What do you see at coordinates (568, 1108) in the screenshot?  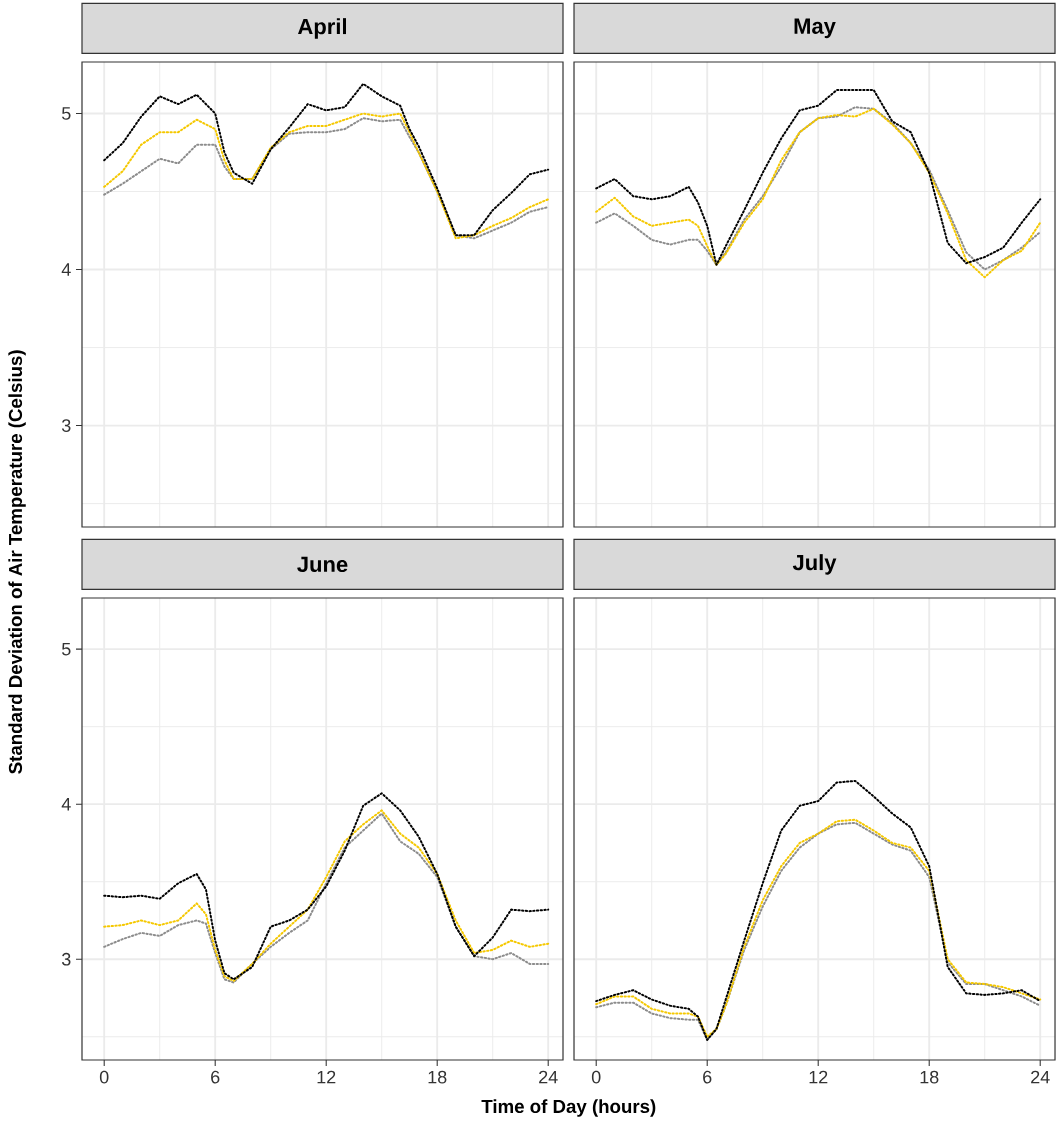 I see `x-axis-title: Time of Day (hours)` at bounding box center [568, 1108].